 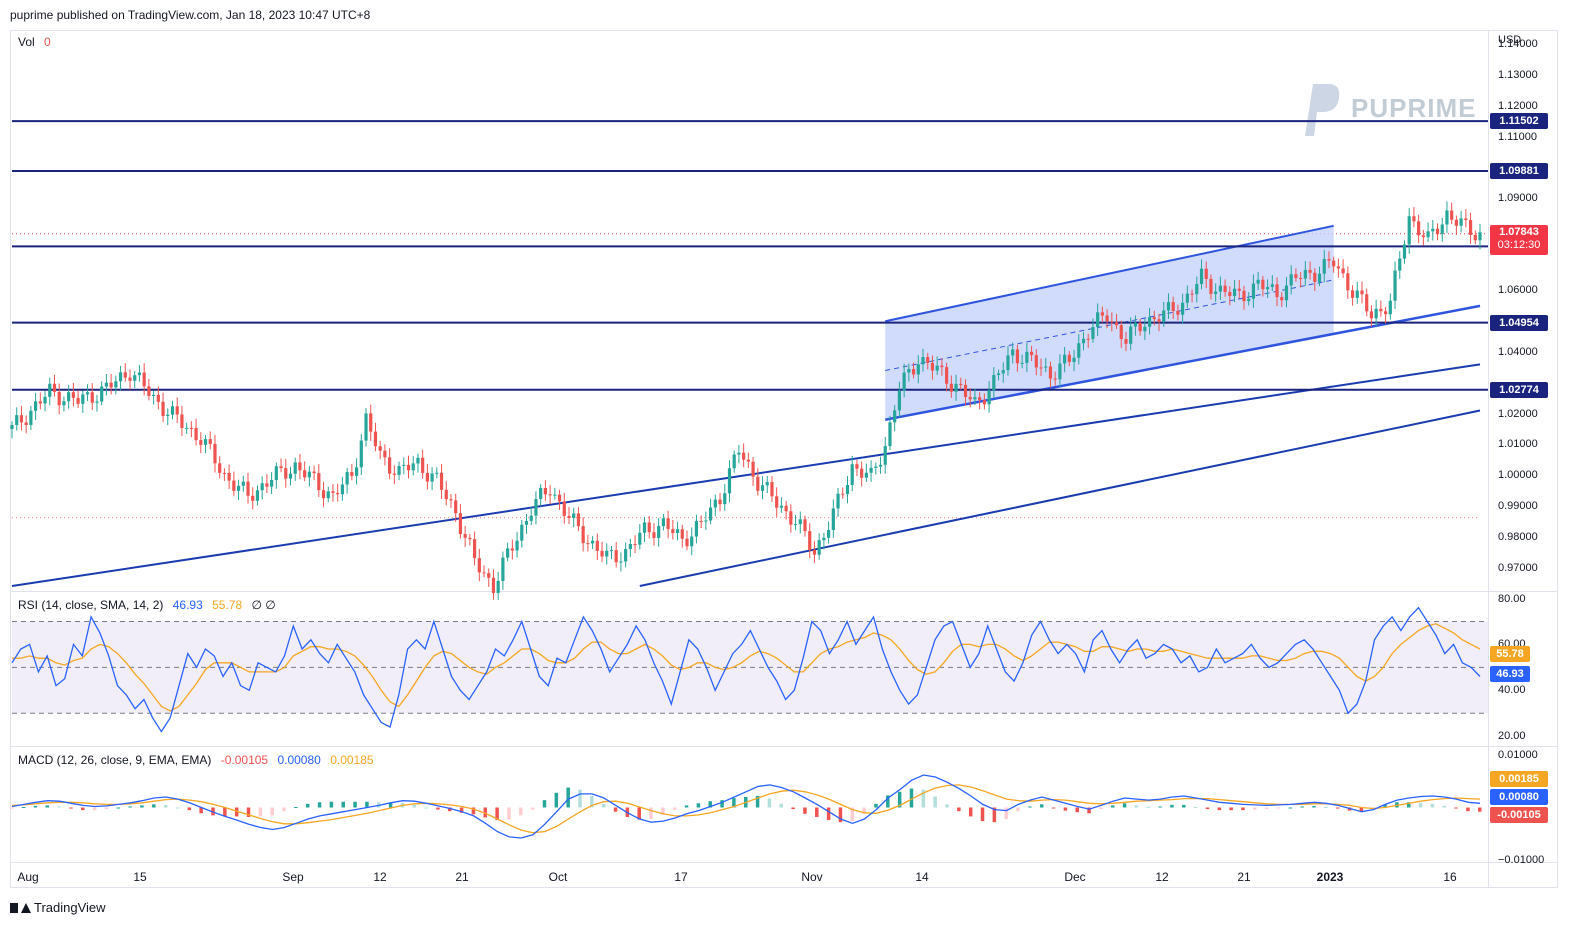 I want to click on tradingview-brand: TradingView, so click(x=70, y=907).